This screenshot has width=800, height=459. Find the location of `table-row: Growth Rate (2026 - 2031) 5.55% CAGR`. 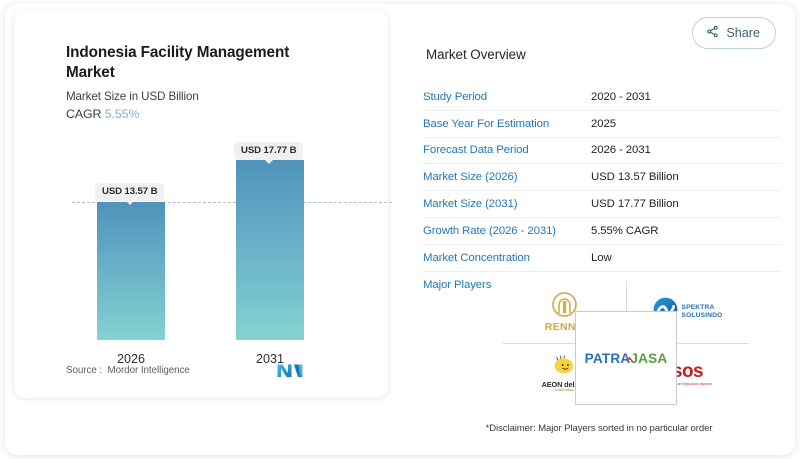

table-row: Growth Rate (2026 - 2031) 5.55% CAGR is located at coordinates (602, 231).